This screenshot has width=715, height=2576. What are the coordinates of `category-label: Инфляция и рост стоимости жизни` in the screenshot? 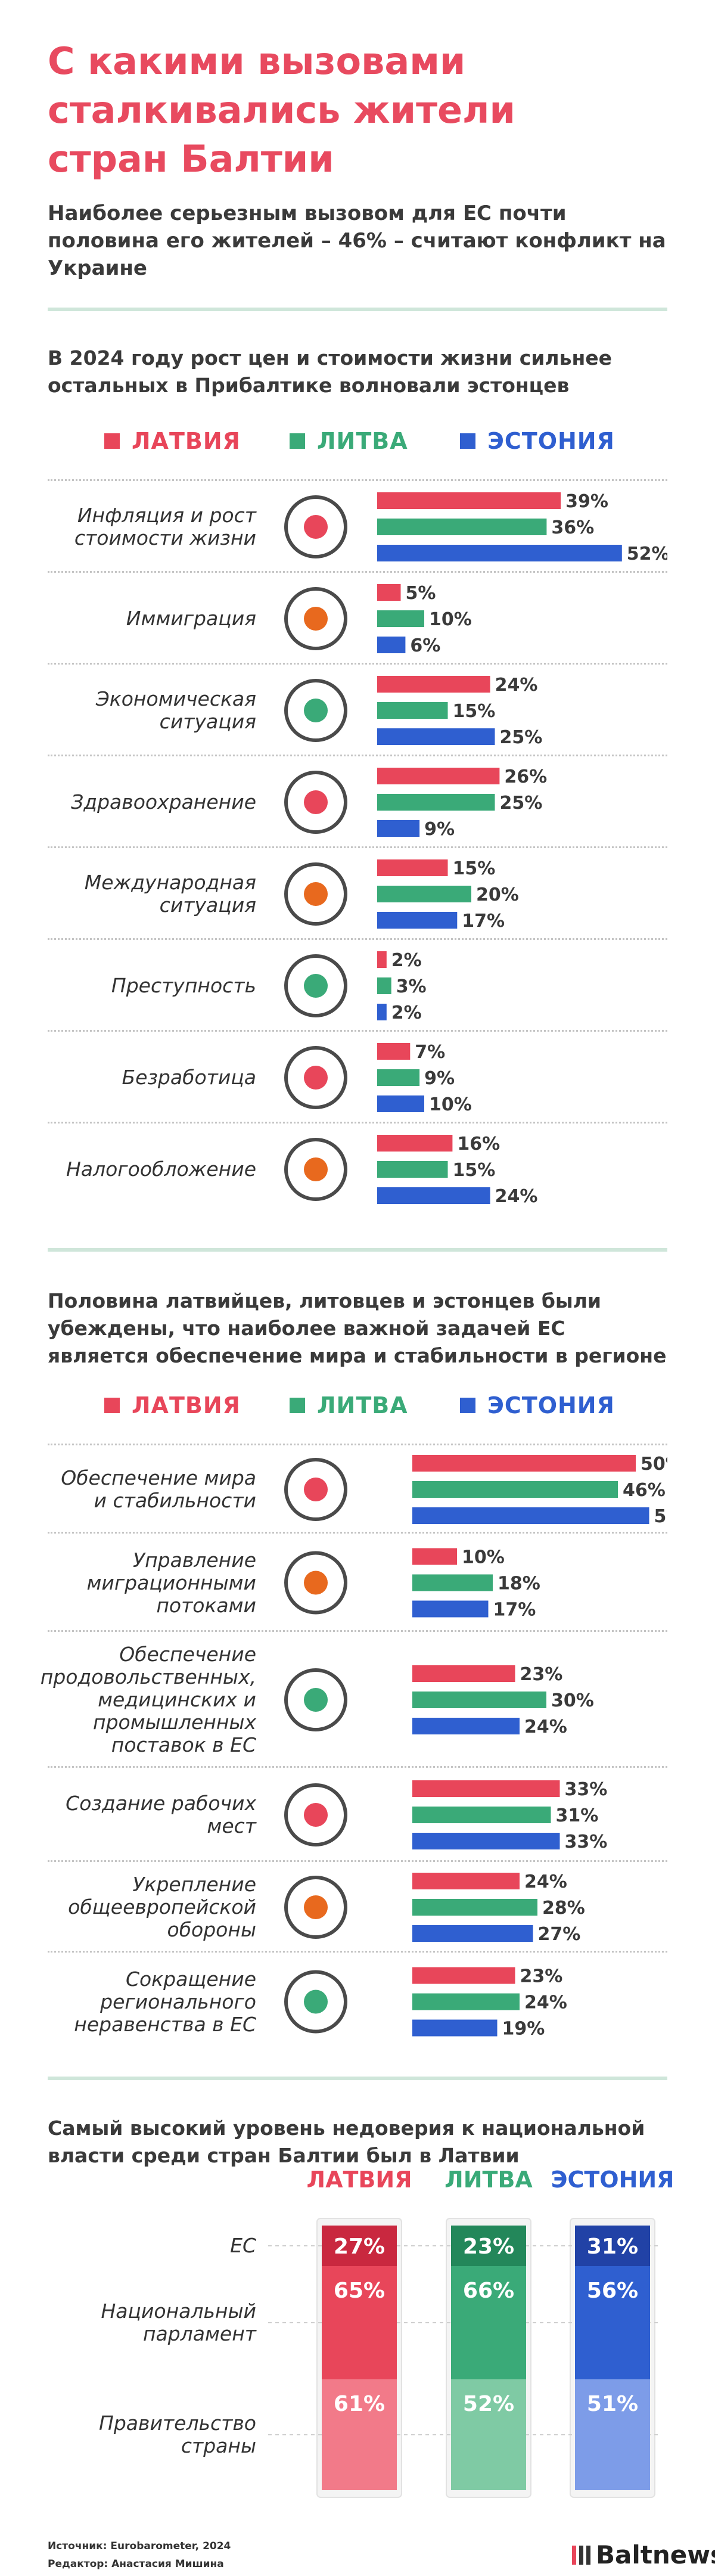 It's located at (165, 527).